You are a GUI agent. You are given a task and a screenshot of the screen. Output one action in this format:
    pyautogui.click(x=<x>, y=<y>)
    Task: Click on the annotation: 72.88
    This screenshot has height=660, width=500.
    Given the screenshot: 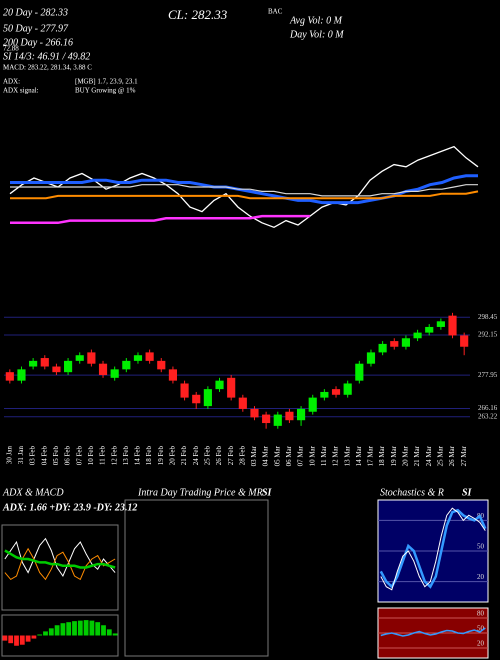 What is the action you would take?
    pyautogui.click(x=11, y=49)
    